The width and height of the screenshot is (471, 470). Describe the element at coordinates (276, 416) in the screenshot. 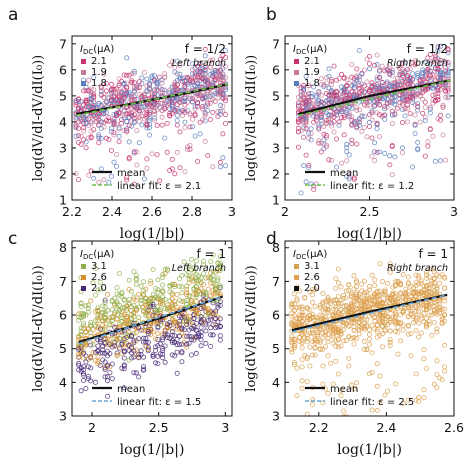

I see `y-tick-label: 3` at that location.